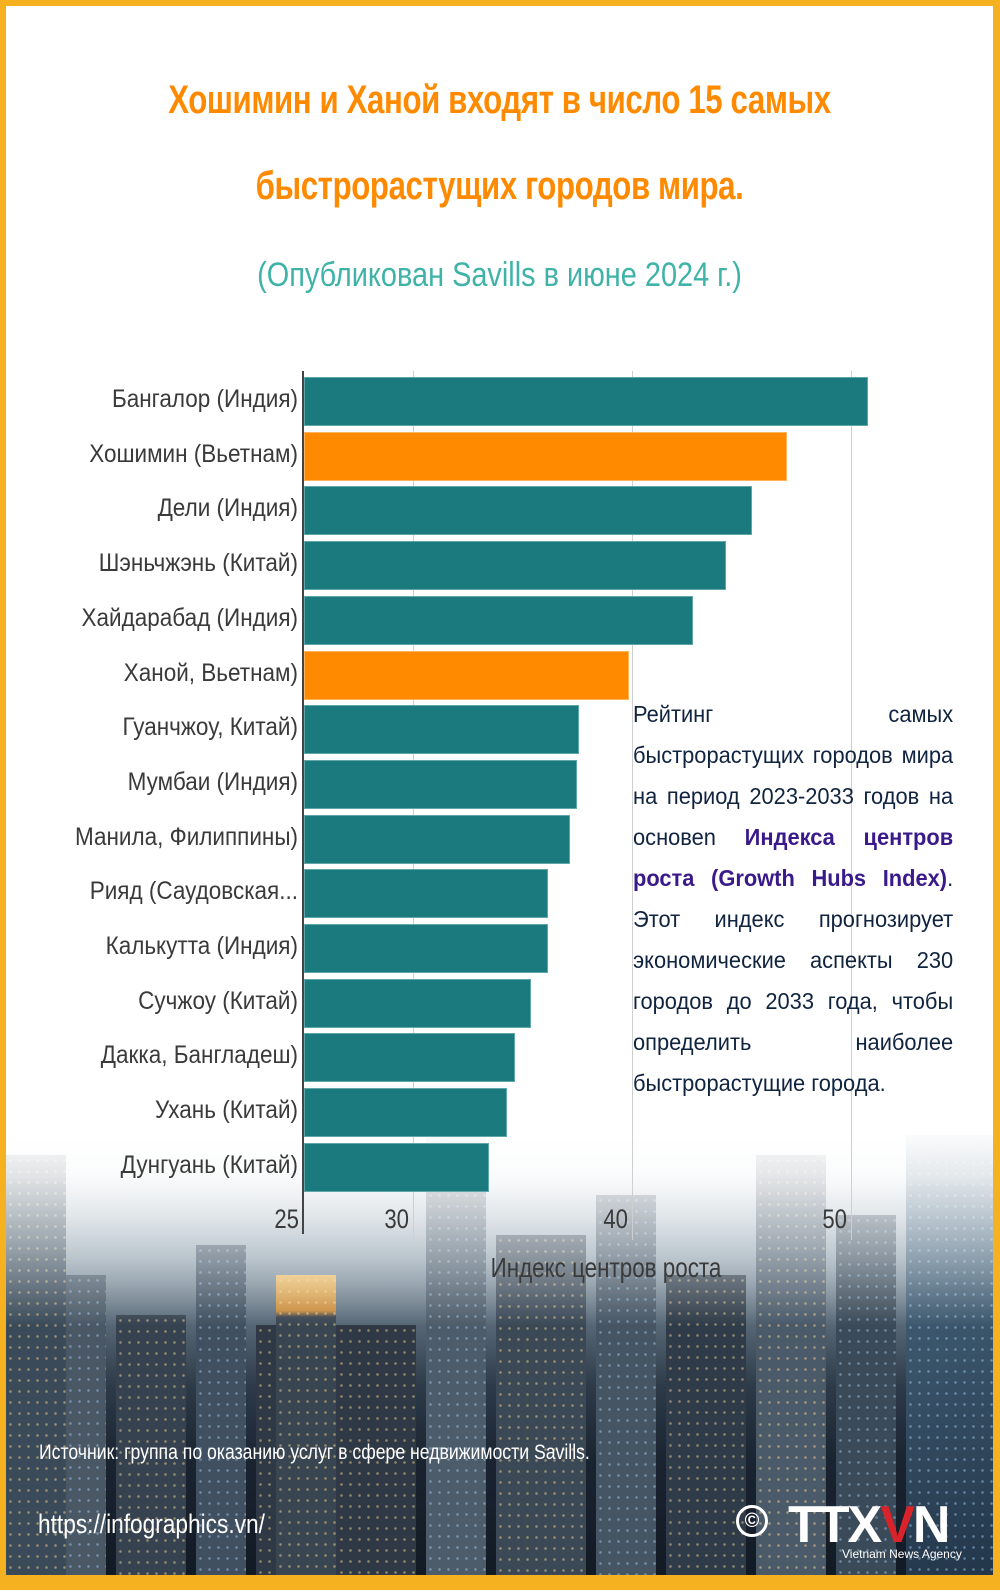 Image resolution: width=1000 pixels, height=1590 pixels. I want to click on ttxvn-logo: © TTXVN Vietnam News Agency, so click(861, 1533).